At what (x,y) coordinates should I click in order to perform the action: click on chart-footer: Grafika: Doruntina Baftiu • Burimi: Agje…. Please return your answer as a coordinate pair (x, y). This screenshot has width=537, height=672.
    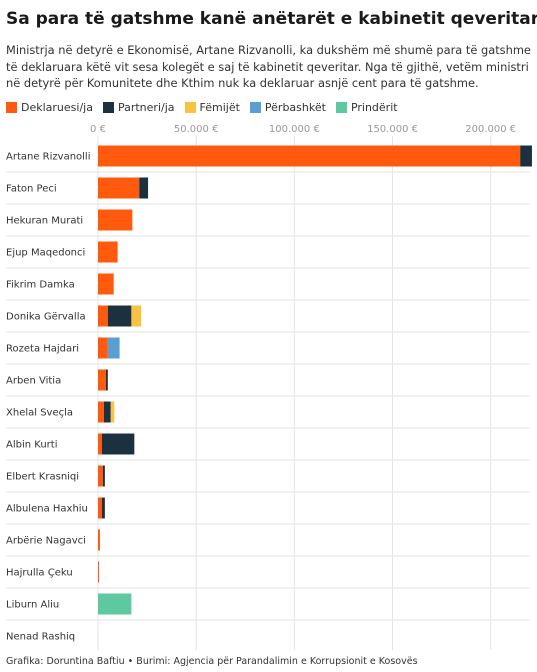
    Looking at the image, I should click on (212, 661).